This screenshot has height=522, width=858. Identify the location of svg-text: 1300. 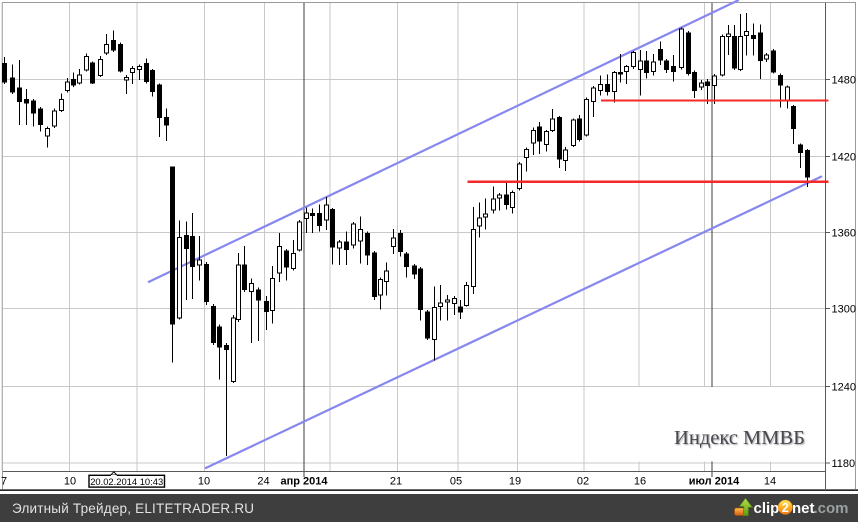
(844, 310).